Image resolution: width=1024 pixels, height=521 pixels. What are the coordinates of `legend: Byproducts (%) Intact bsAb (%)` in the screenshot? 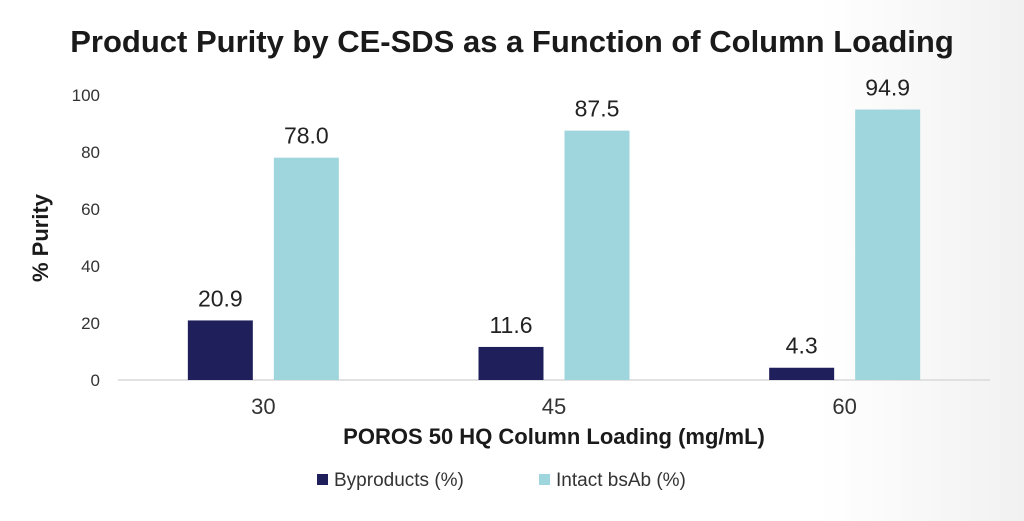 It's located at (501, 480).